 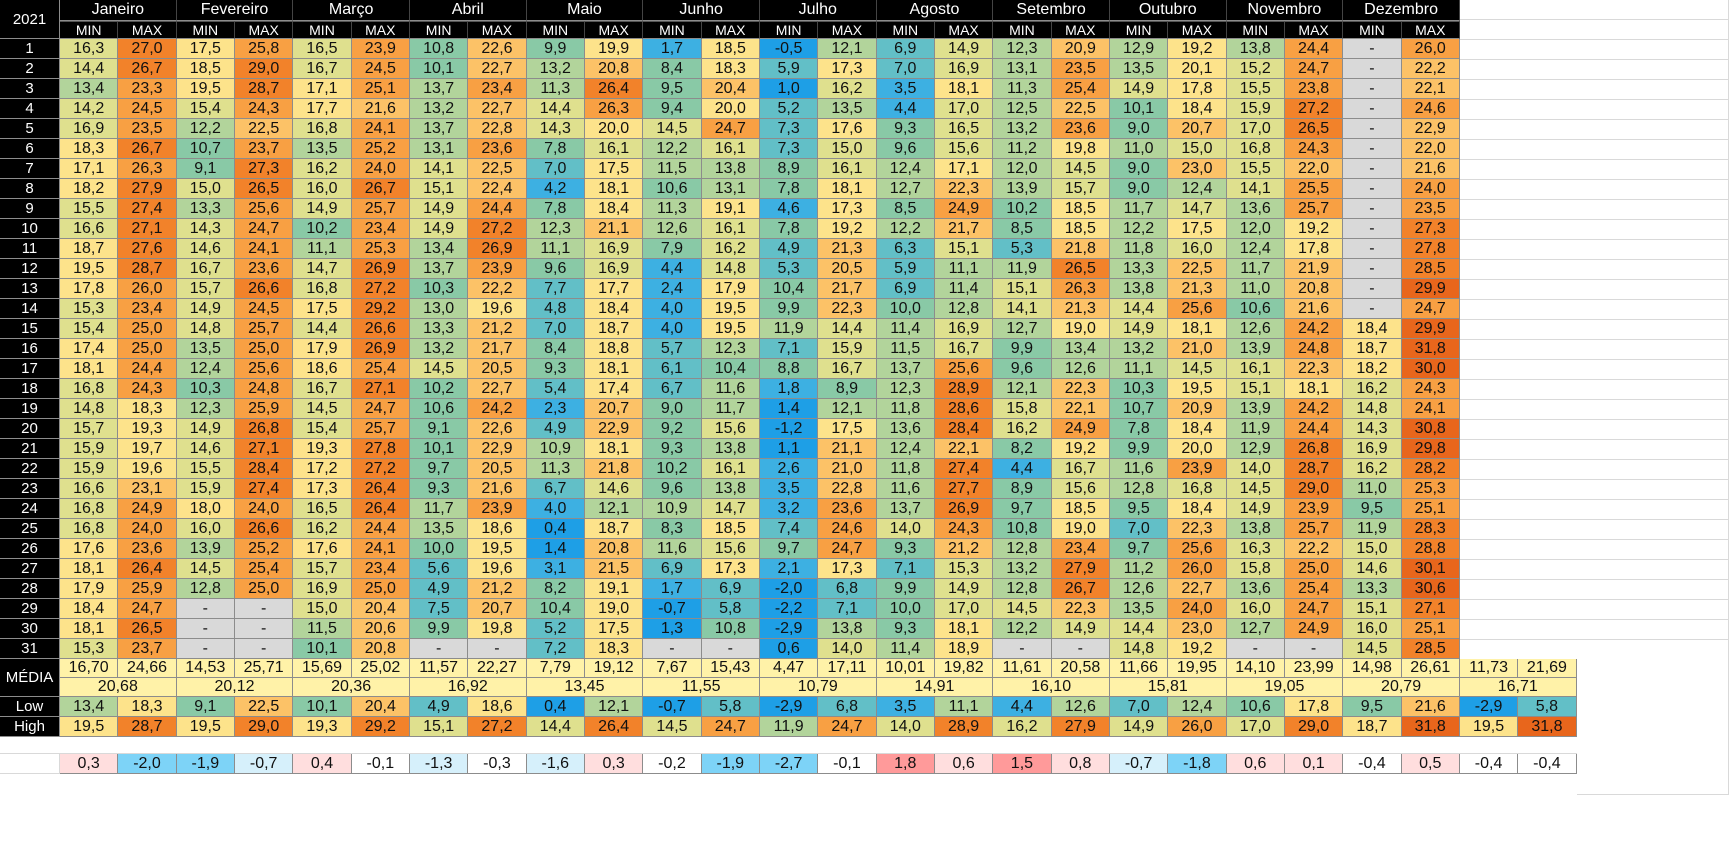 What do you see at coordinates (380, 509) in the screenshot?
I see `max-cell: 26,4` at bounding box center [380, 509].